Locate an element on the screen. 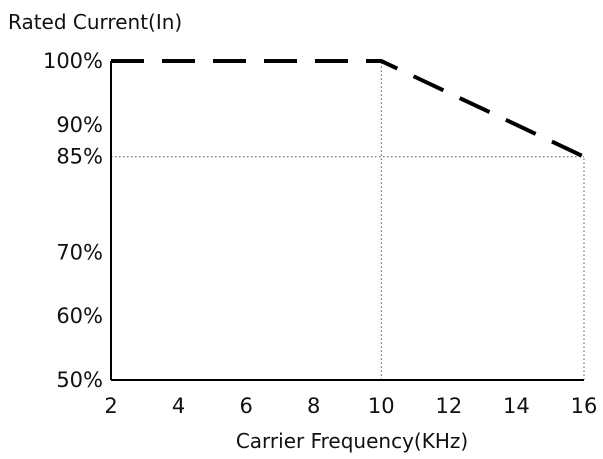  y-tick-label-85: 85% is located at coordinates (79, 157).